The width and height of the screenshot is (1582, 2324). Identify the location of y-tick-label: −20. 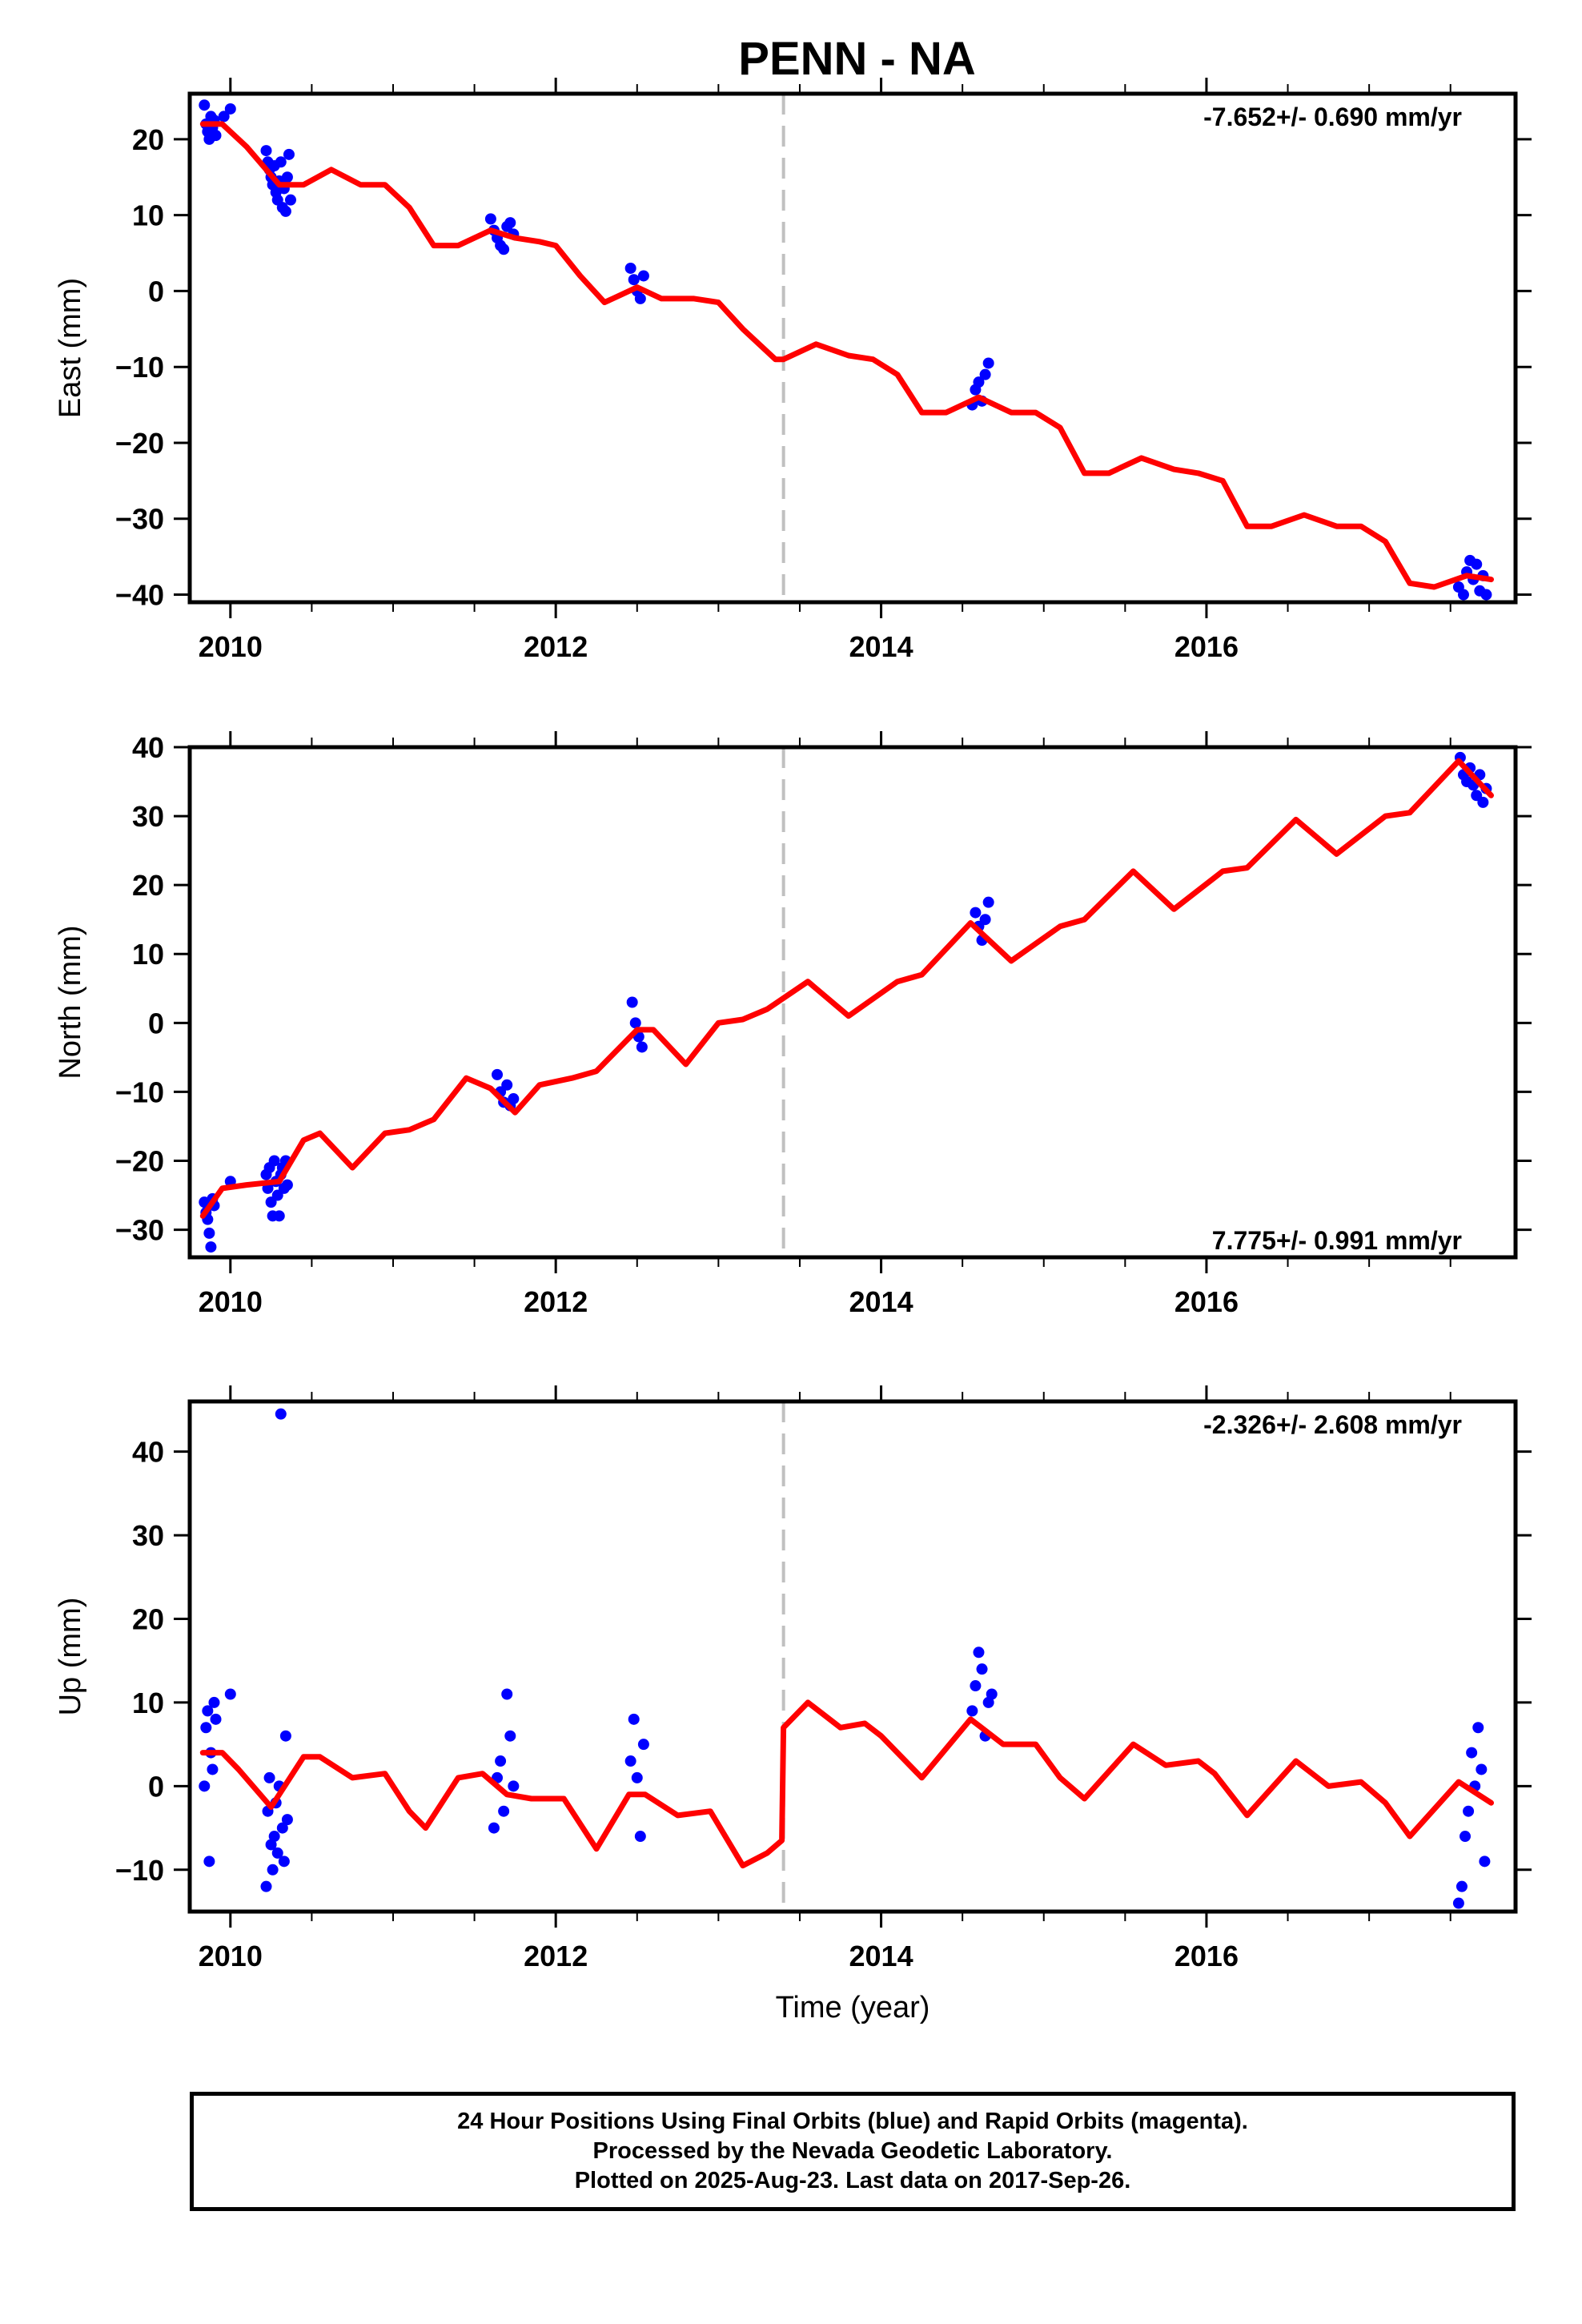
(139, 443).